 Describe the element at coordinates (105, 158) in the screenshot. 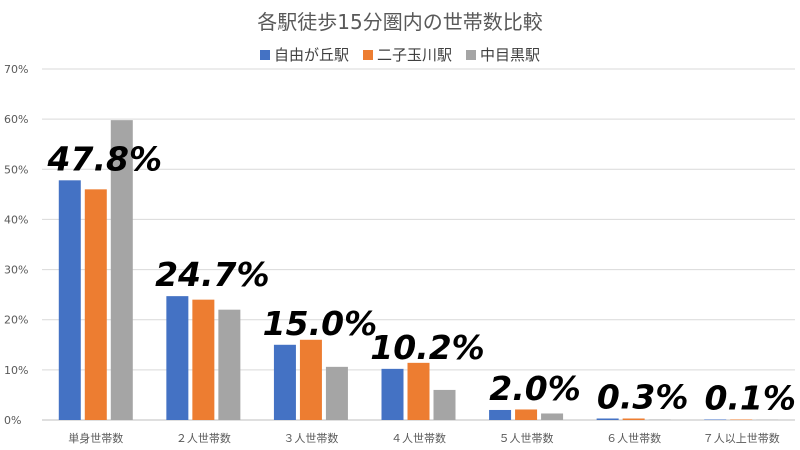

I see `data-label-0: 47.8%` at that location.